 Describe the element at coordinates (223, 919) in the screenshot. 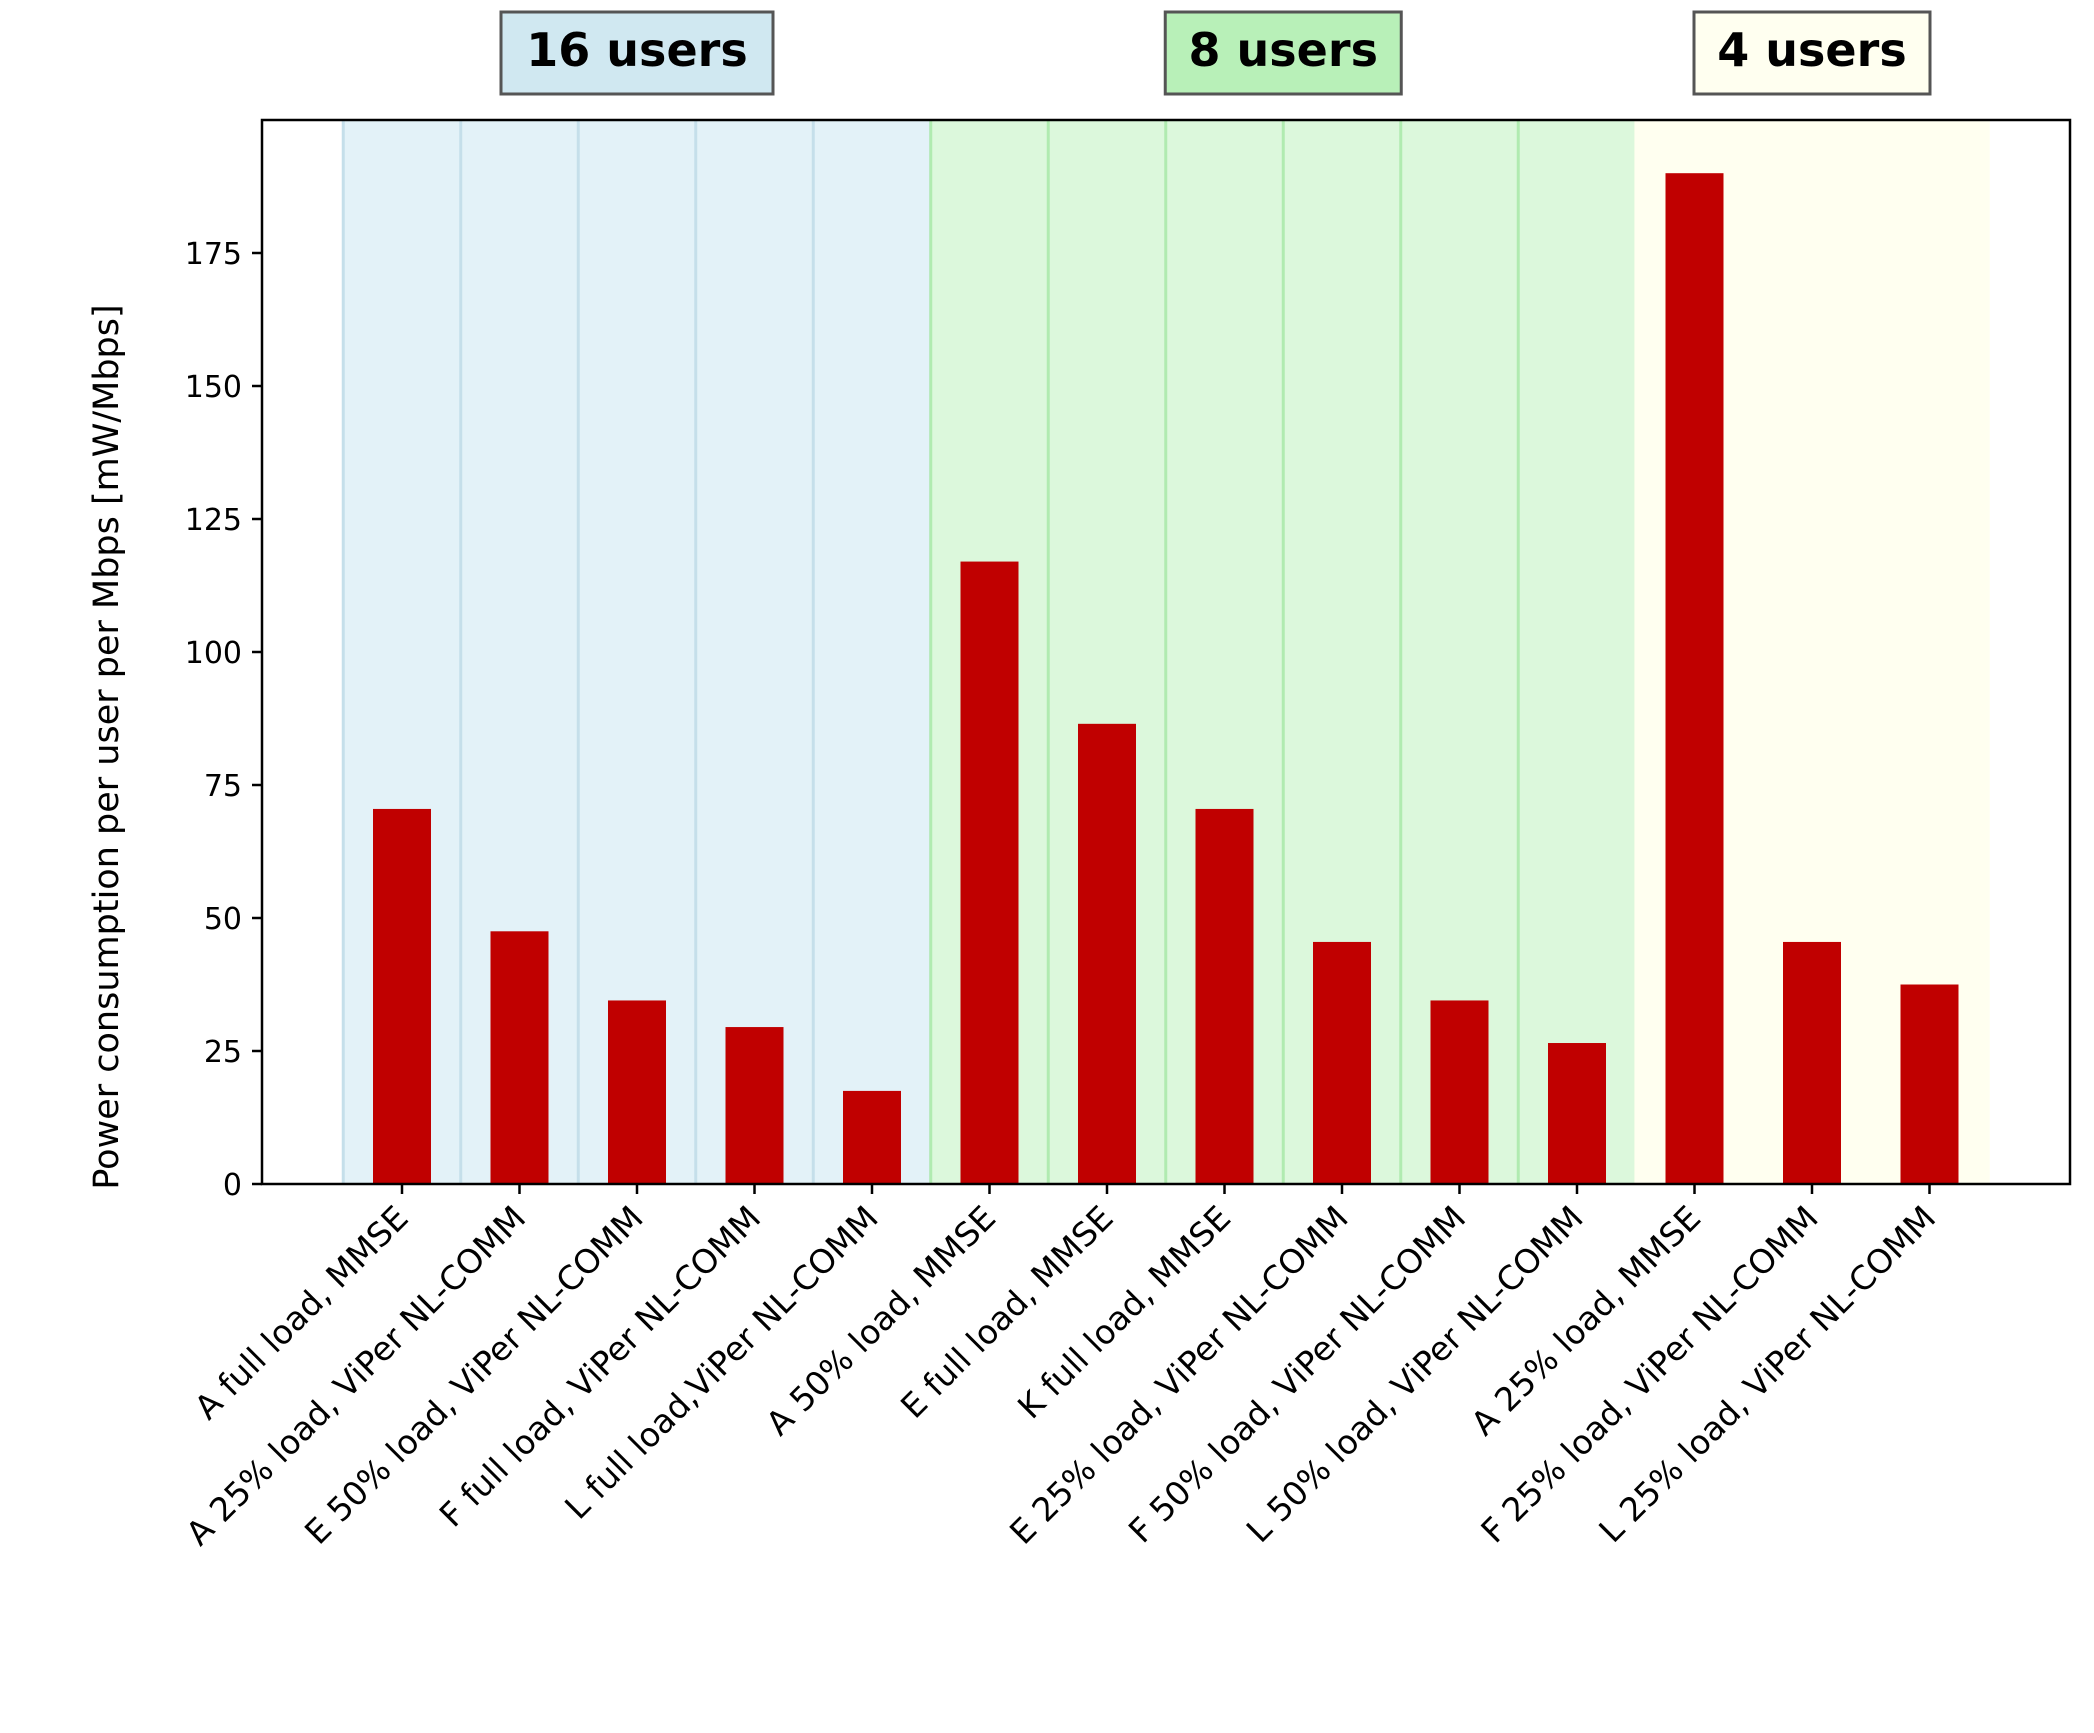

I see `y-tick-label: 50` at that location.